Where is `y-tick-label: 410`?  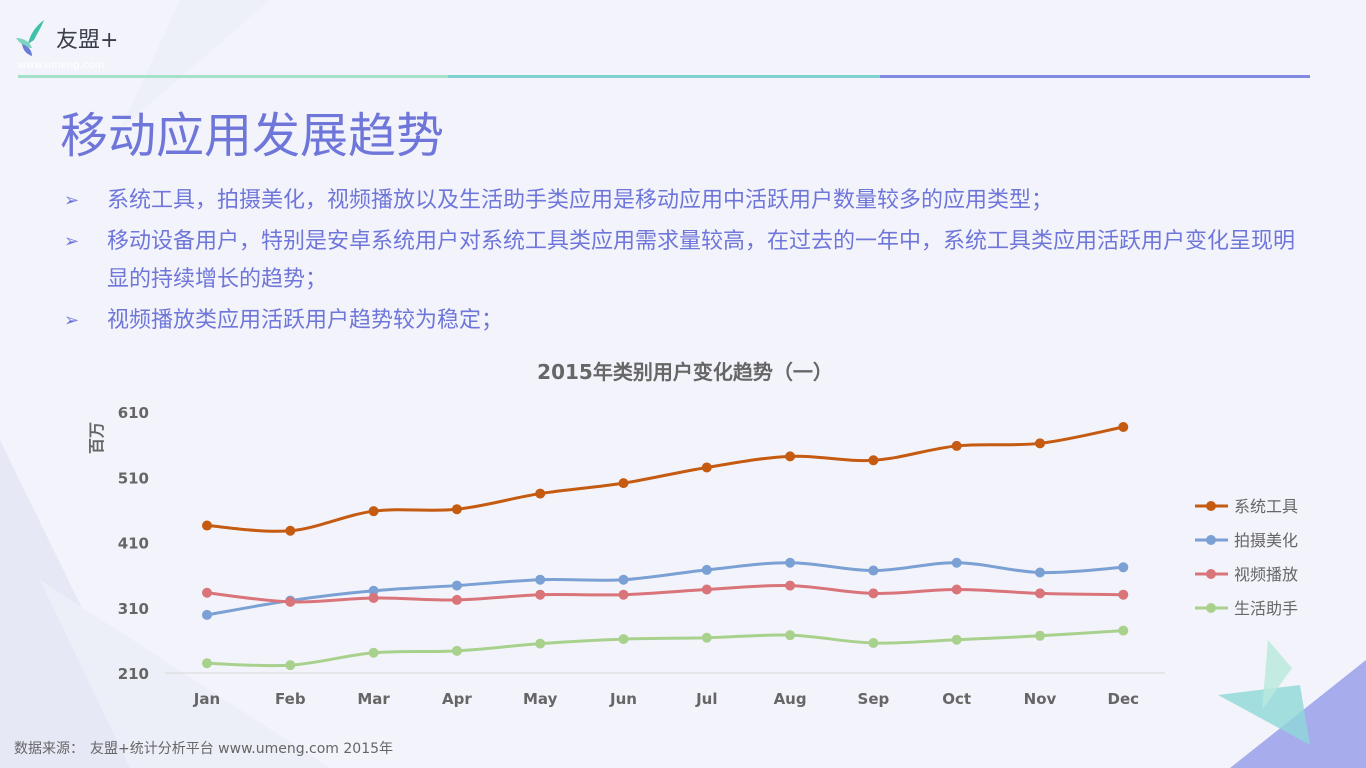
y-tick-label: 410 is located at coordinates (133, 544).